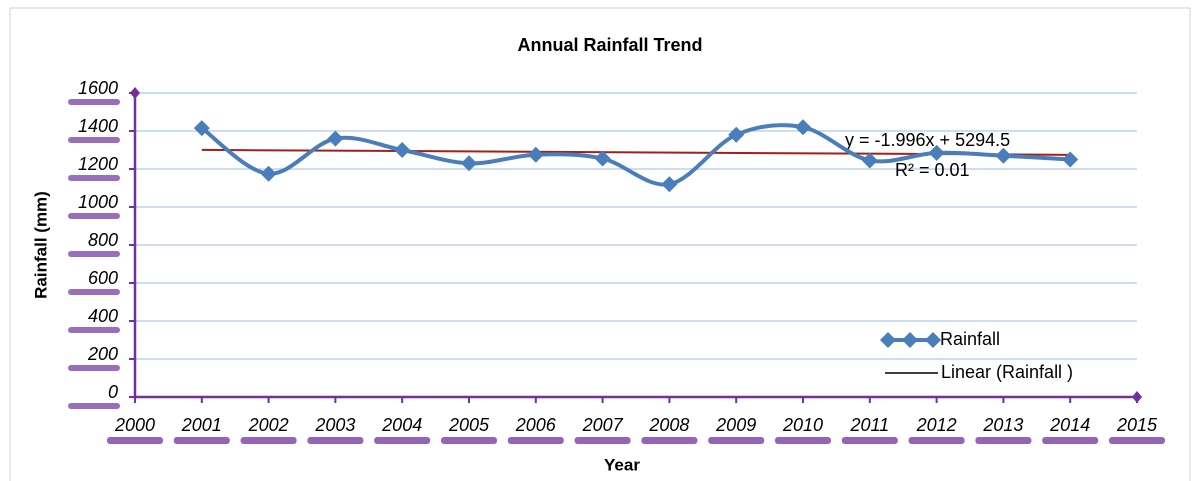  What do you see at coordinates (536, 425) in the screenshot?
I see `x-tick-label: 2006` at bounding box center [536, 425].